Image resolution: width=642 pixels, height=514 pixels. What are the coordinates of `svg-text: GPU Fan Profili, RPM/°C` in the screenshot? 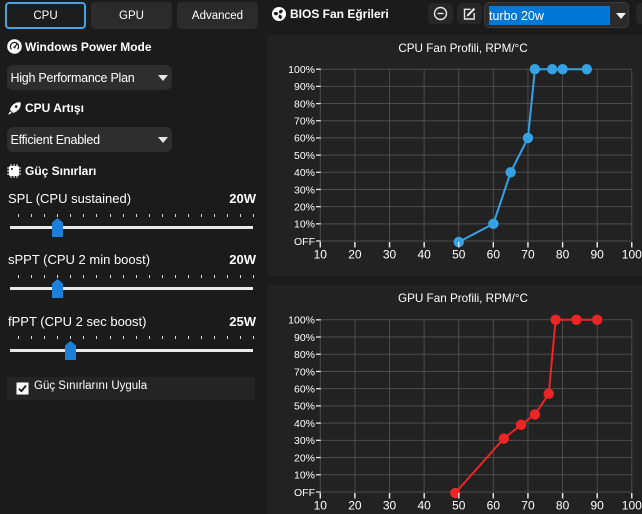 It's located at (463, 298).